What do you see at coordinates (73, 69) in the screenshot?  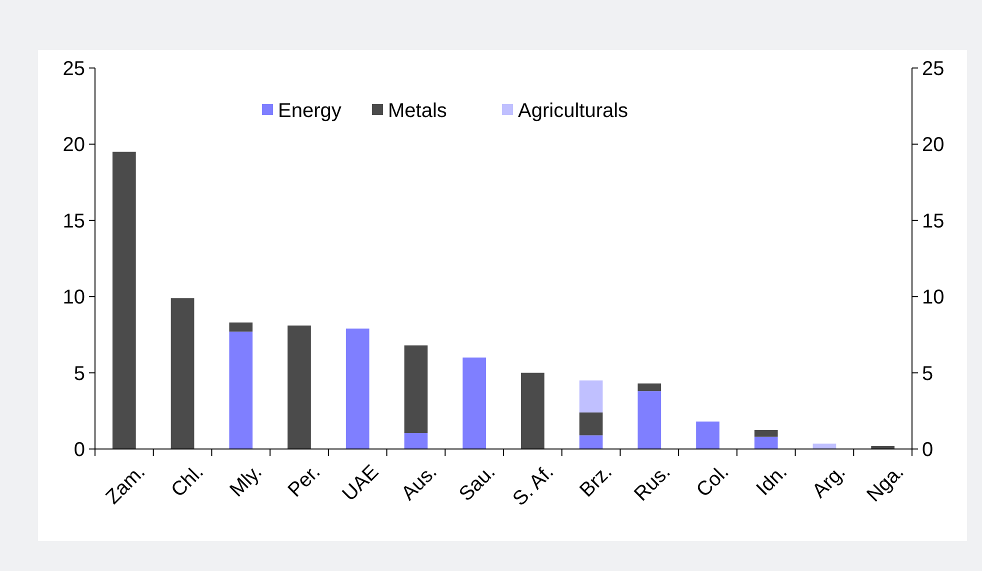 I see `y-tick-label: 25` at bounding box center [73, 69].